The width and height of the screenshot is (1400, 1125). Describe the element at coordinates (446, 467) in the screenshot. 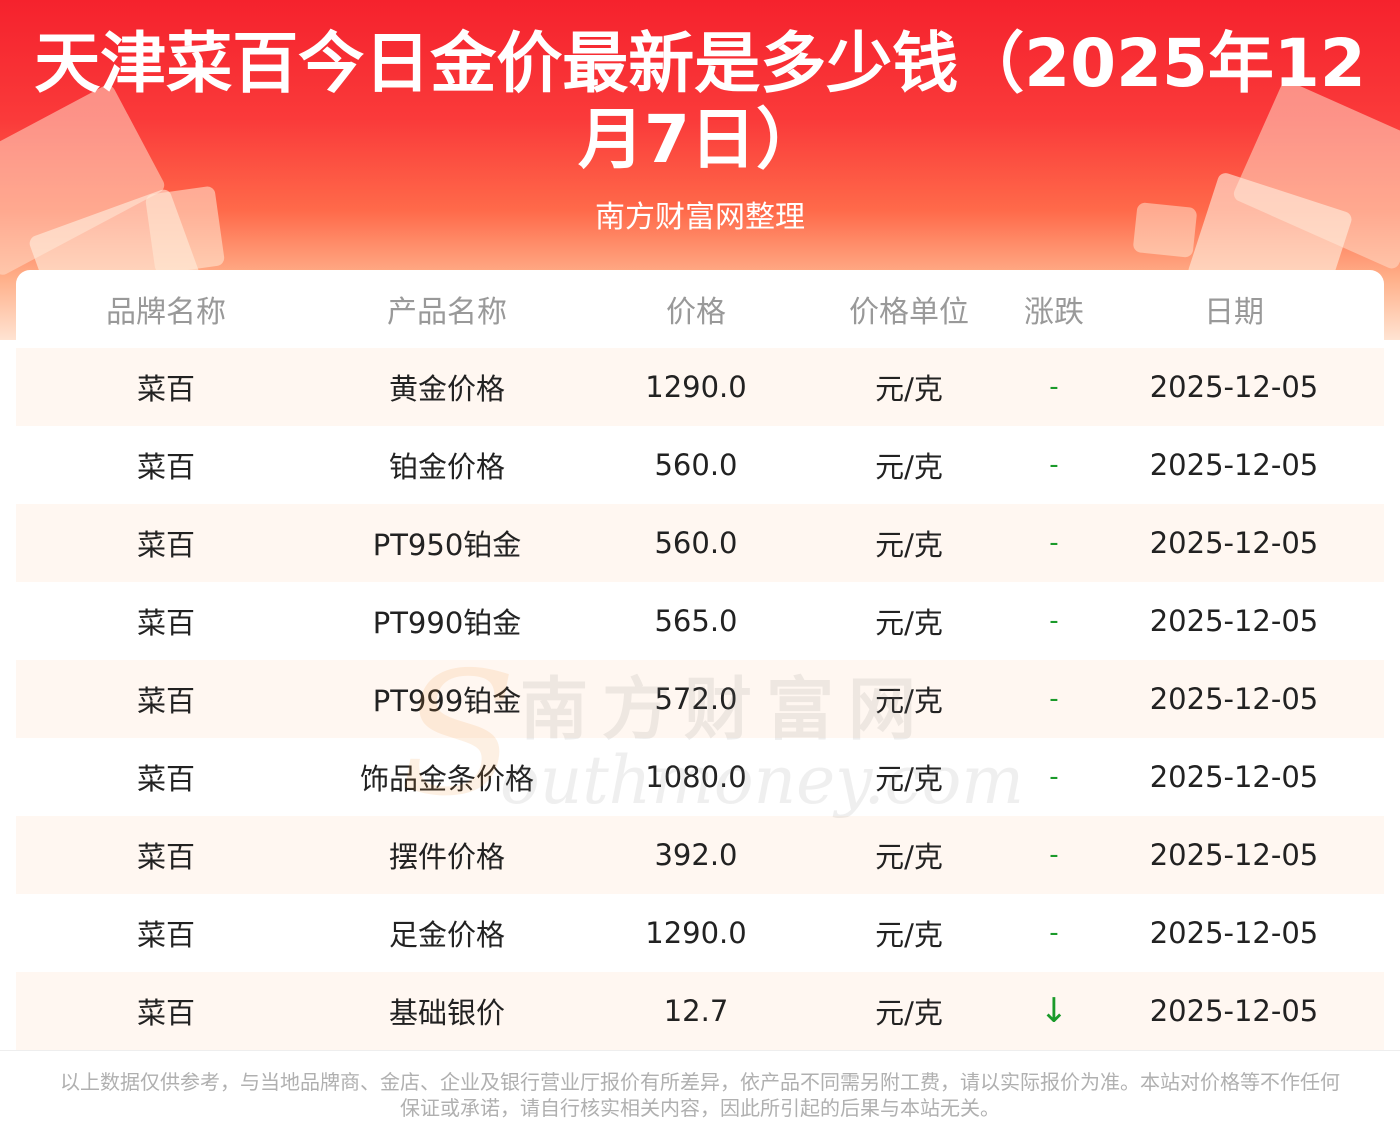

I see `product-cell: 铂金价格` at that location.